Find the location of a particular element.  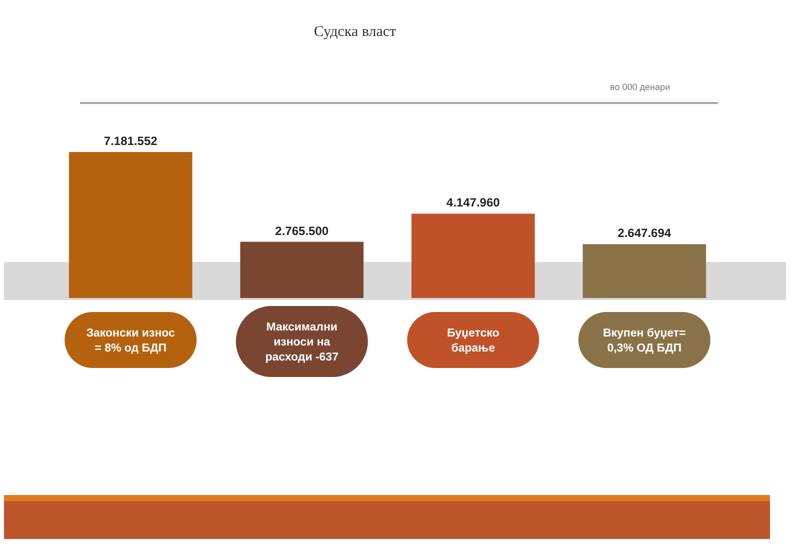

data-label: 2.647.694 is located at coordinates (645, 233).